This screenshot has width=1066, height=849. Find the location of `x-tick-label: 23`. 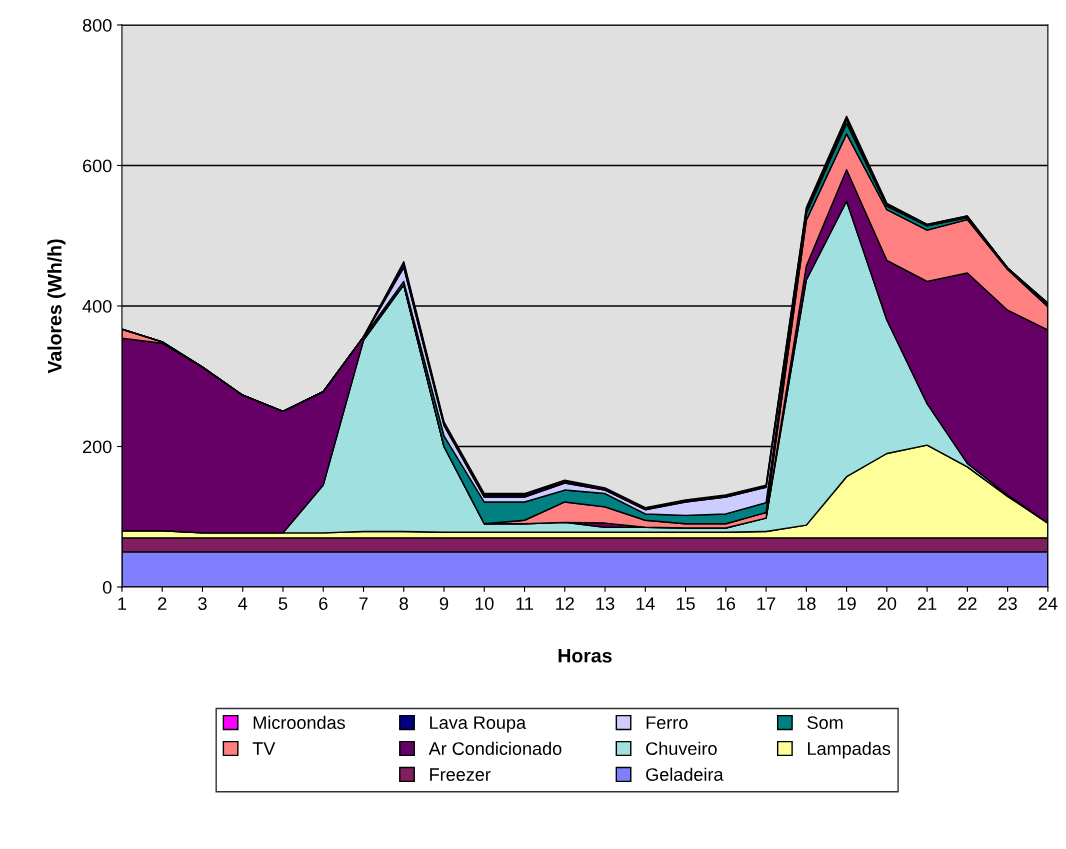

x-tick-label: 23 is located at coordinates (1007, 603).